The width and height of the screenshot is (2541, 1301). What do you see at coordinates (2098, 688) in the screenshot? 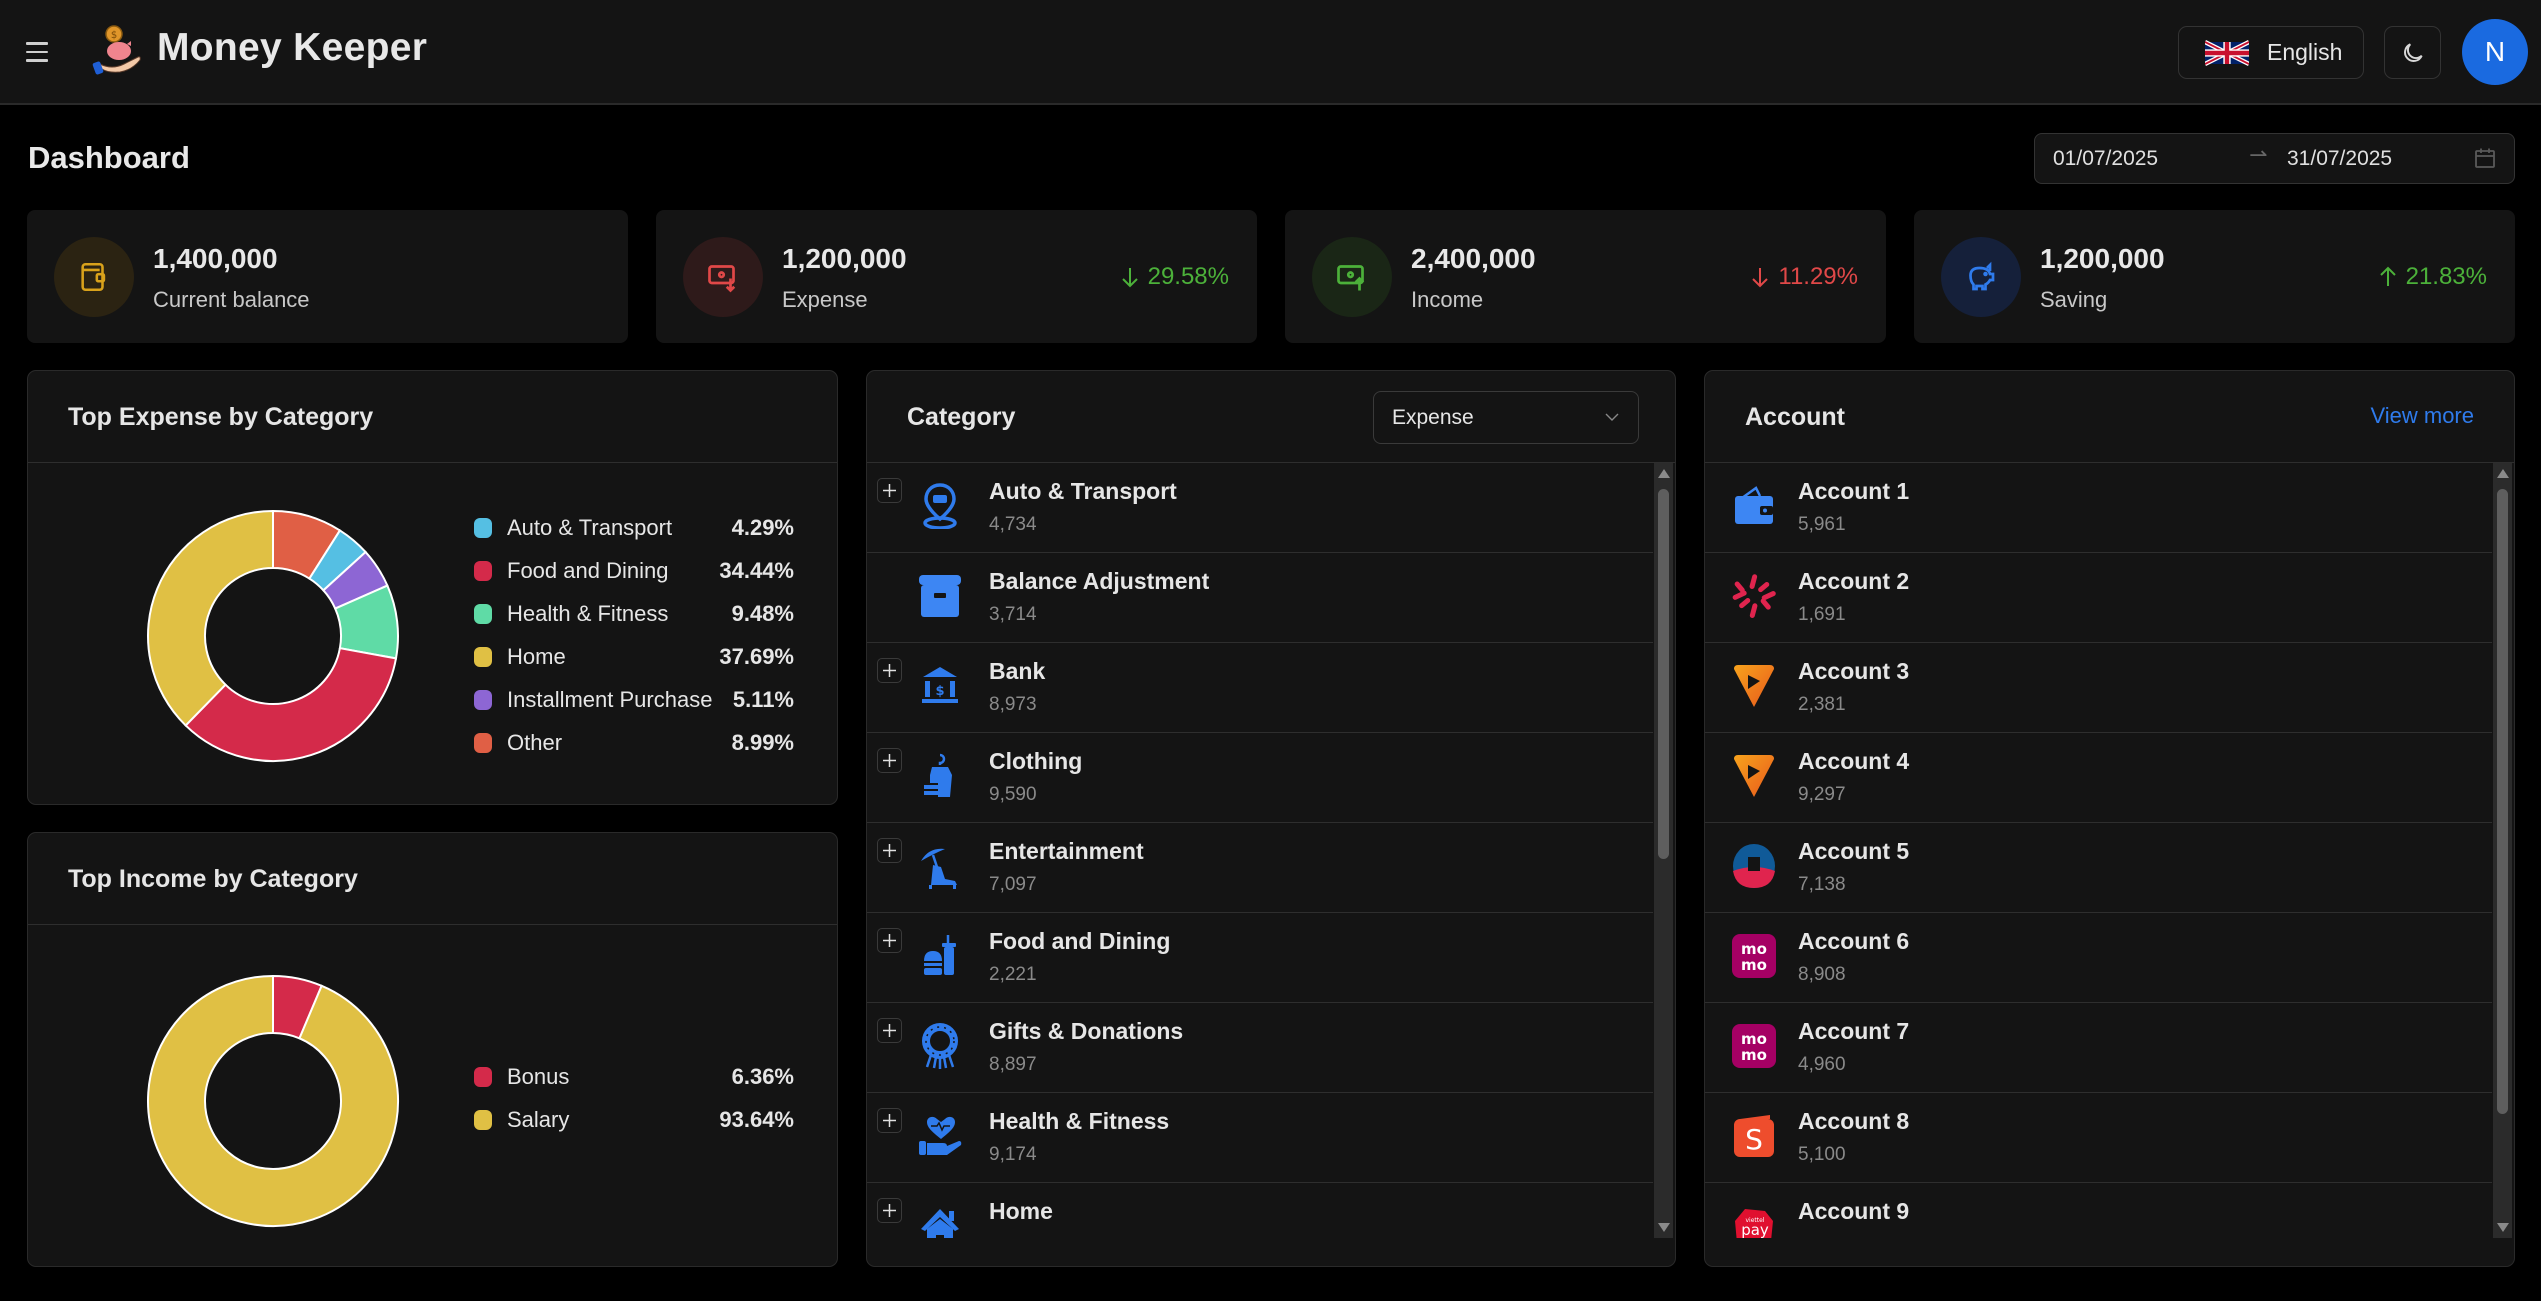
I see `account-list-item: Account 3 2,381` at bounding box center [2098, 688].